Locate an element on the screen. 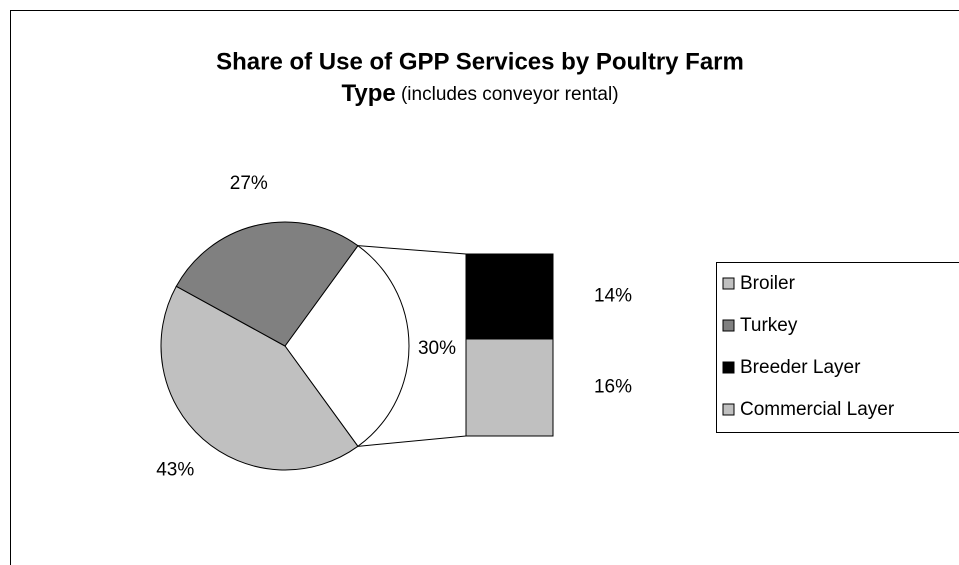 The image size is (959, 565). legend-label: Turkey is located at coordinates (769, 325).